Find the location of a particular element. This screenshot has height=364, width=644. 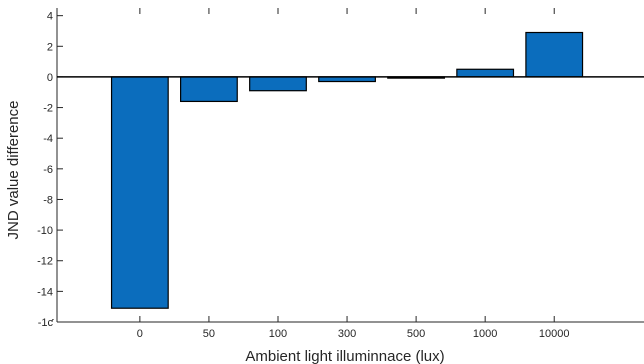

y-tick-label: -6 is located at coordinates (48, 170).